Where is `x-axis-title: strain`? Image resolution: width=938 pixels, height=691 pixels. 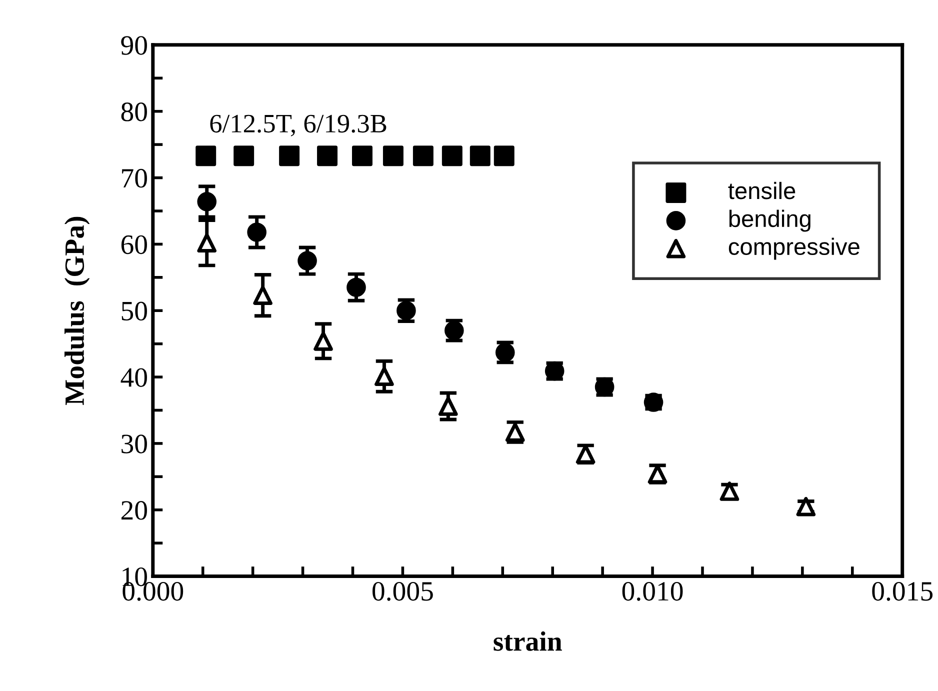
x-axis-title: strain is located at coordinates (528, 641).